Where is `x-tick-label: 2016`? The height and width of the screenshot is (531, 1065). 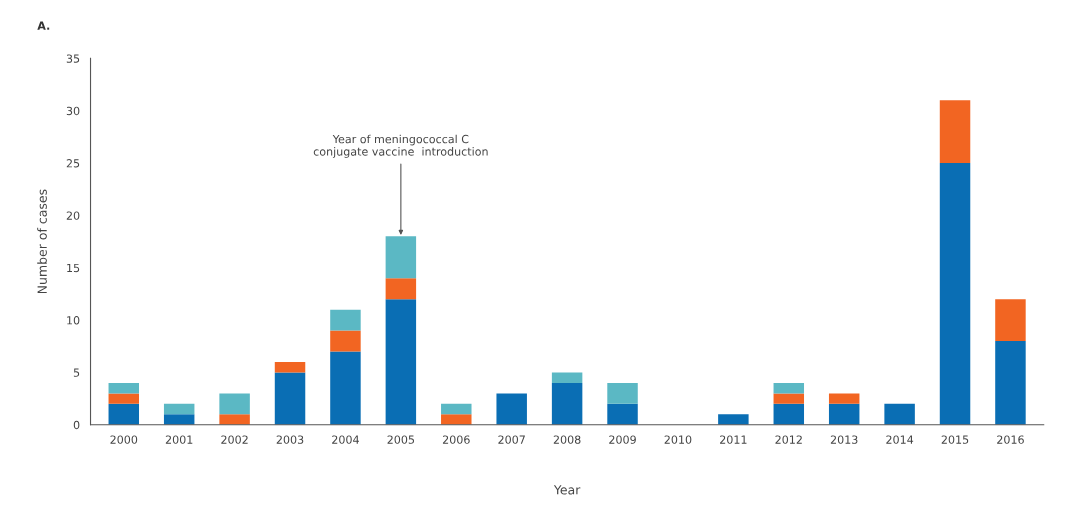
x-tick-label: 2016 is located at coordinates (1010, 439).